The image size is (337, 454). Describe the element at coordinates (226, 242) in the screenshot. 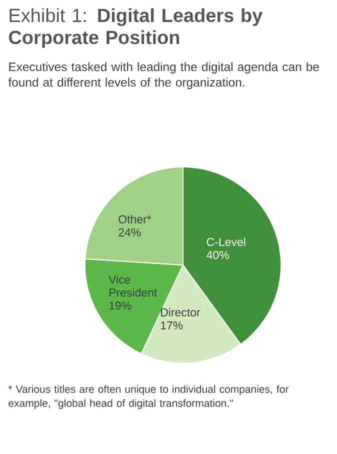

I see `slice-label: C-Level` at that location.